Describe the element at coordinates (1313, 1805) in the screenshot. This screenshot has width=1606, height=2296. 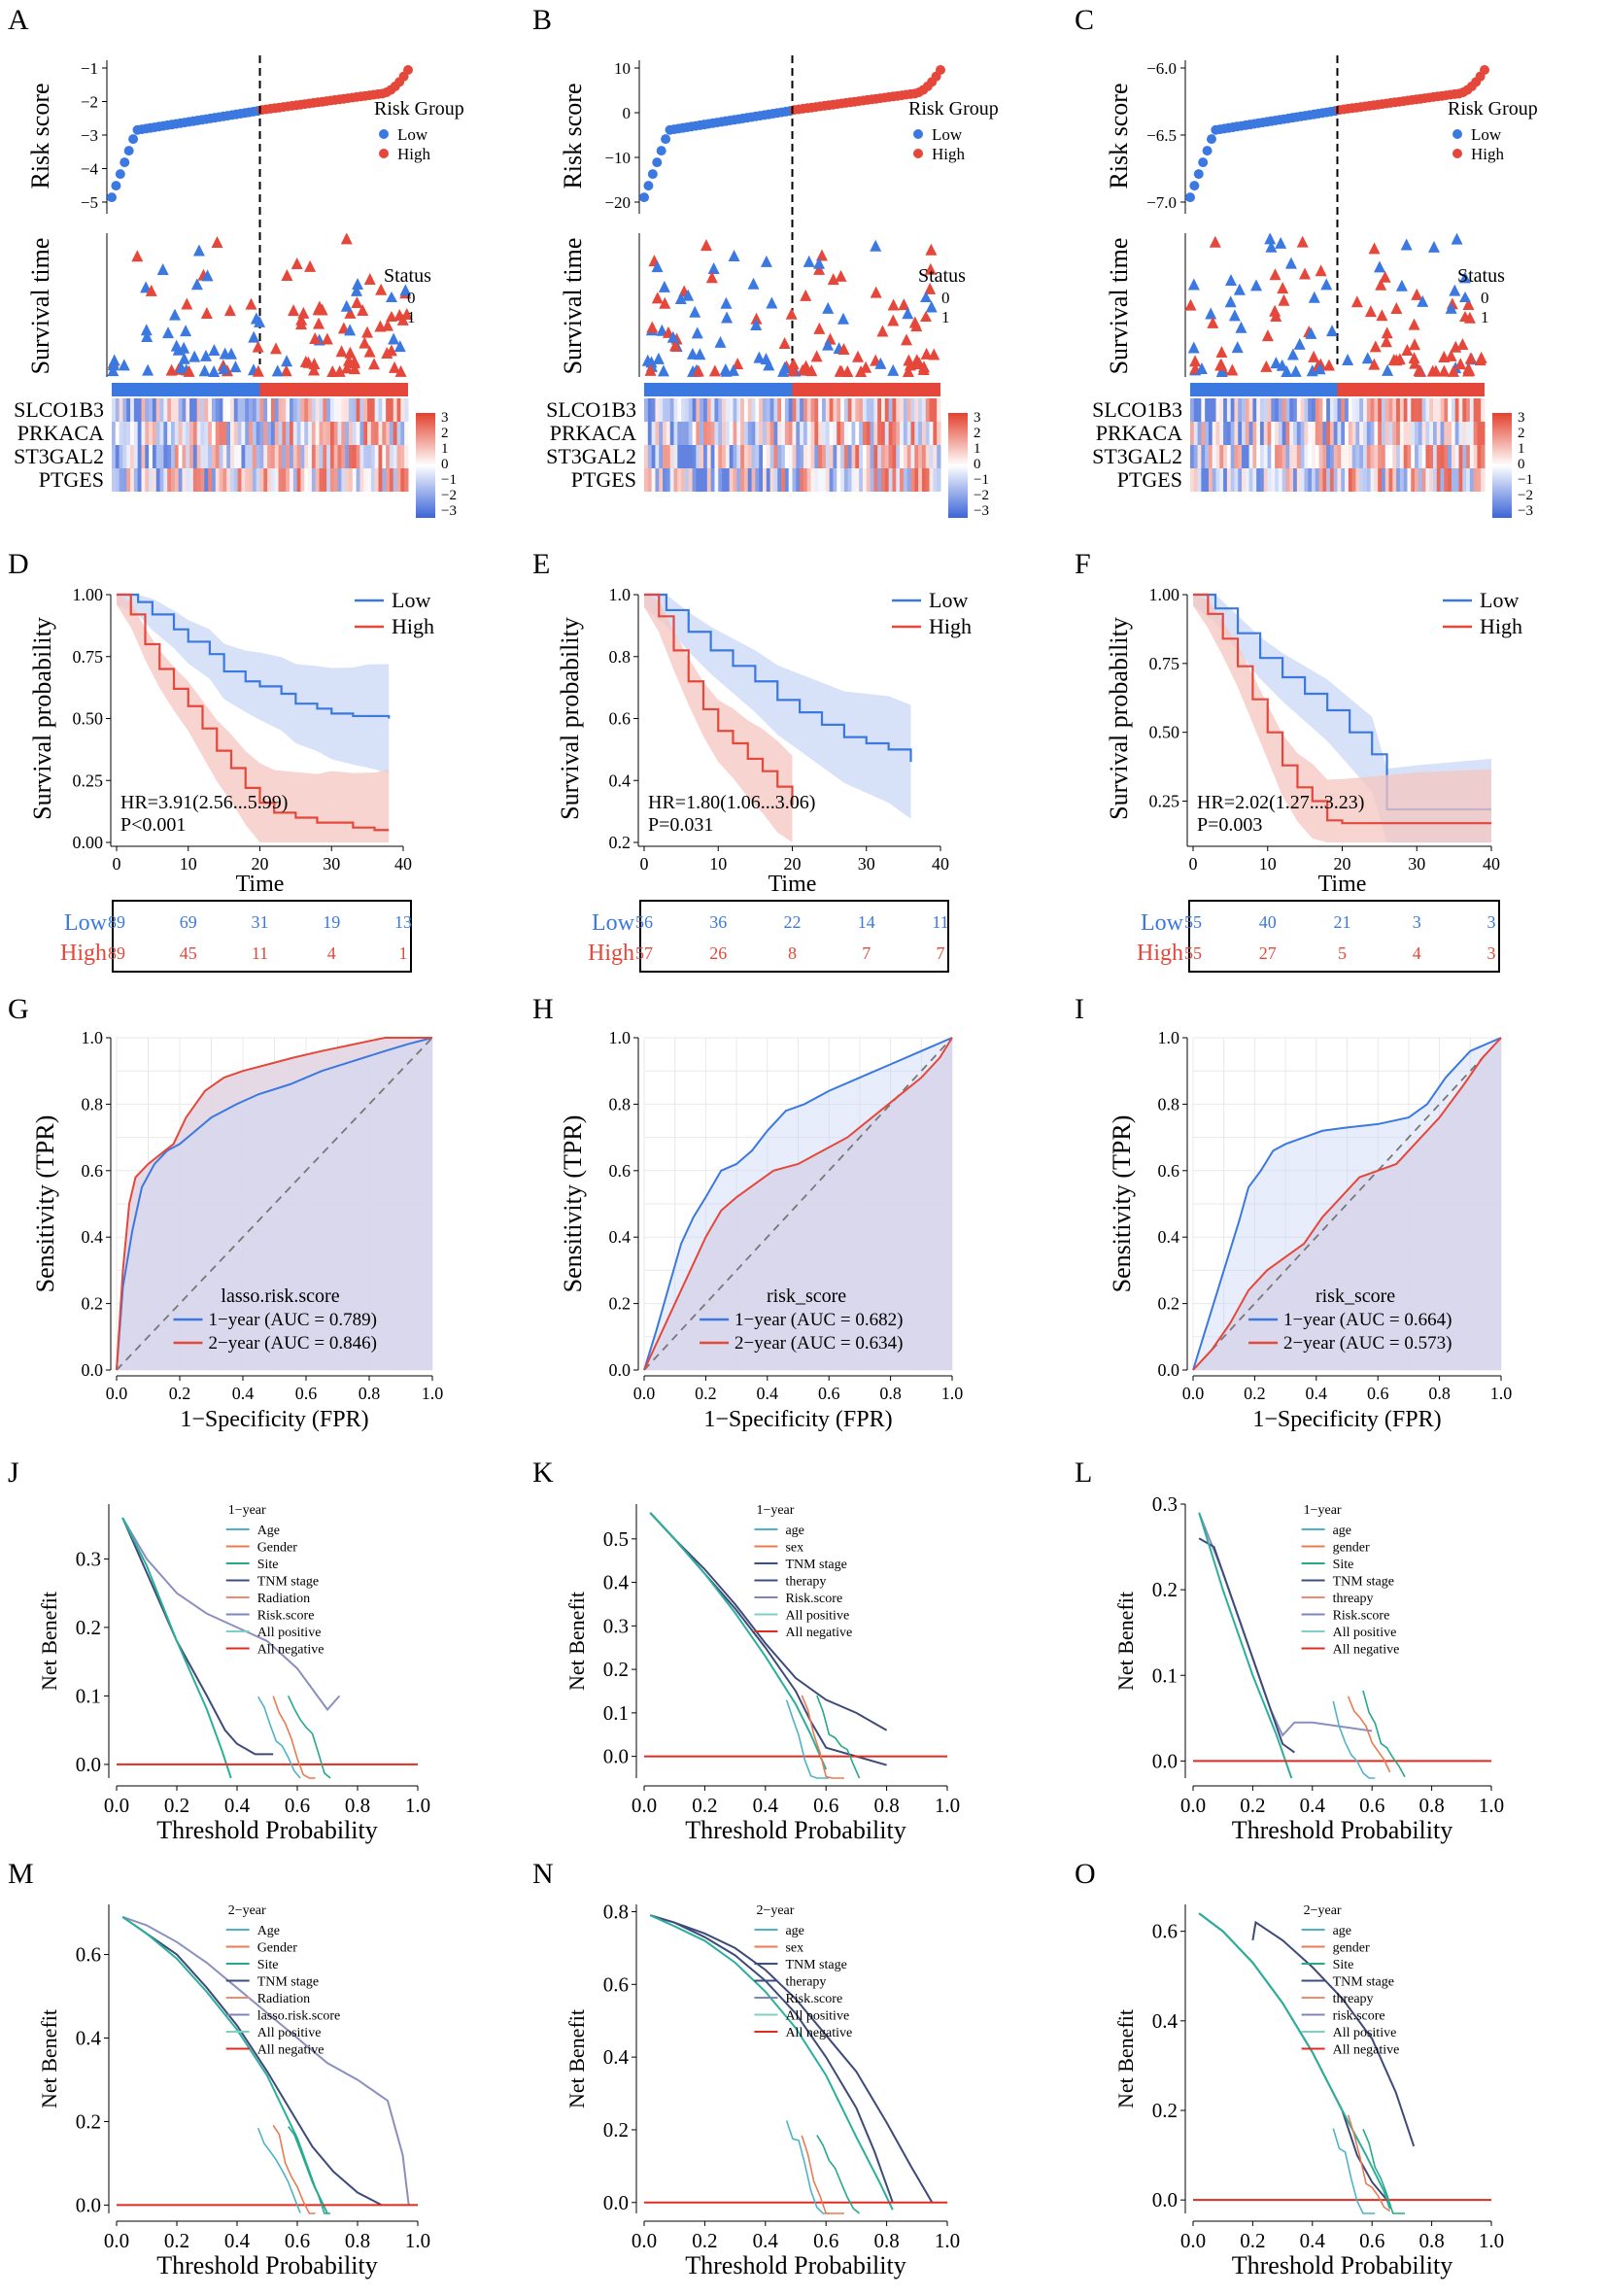
I see `dca-xtick-label: 0.4` at that location.